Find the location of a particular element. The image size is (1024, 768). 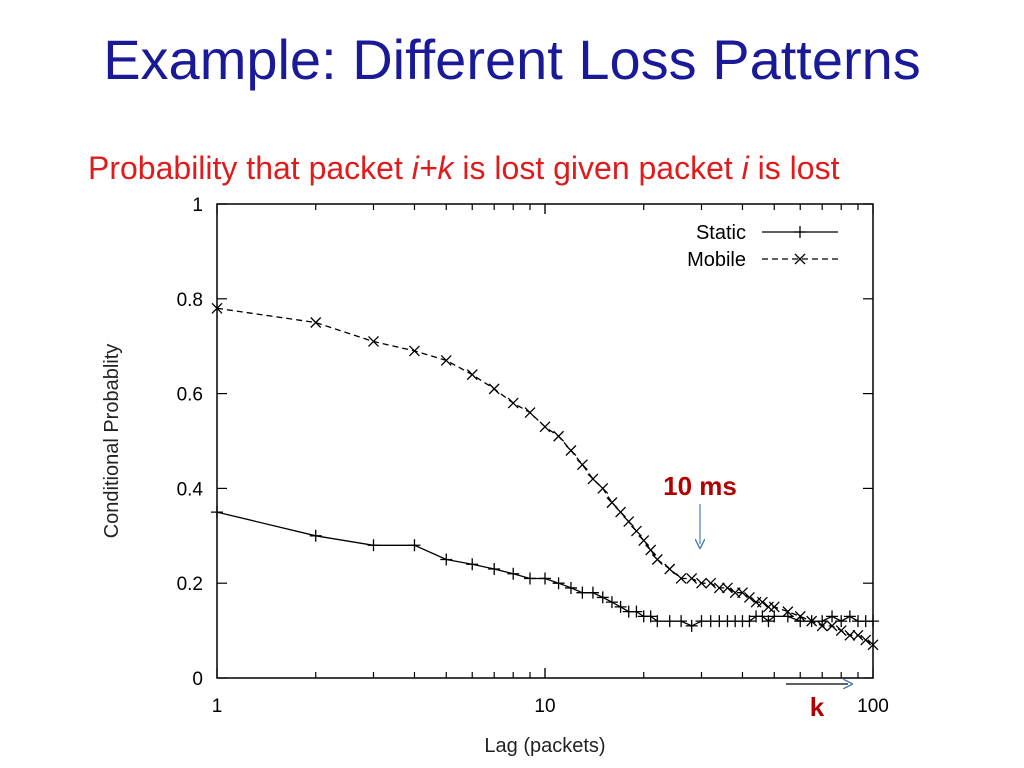

x-tick-label: 100 is located at coordinates (873, 706).